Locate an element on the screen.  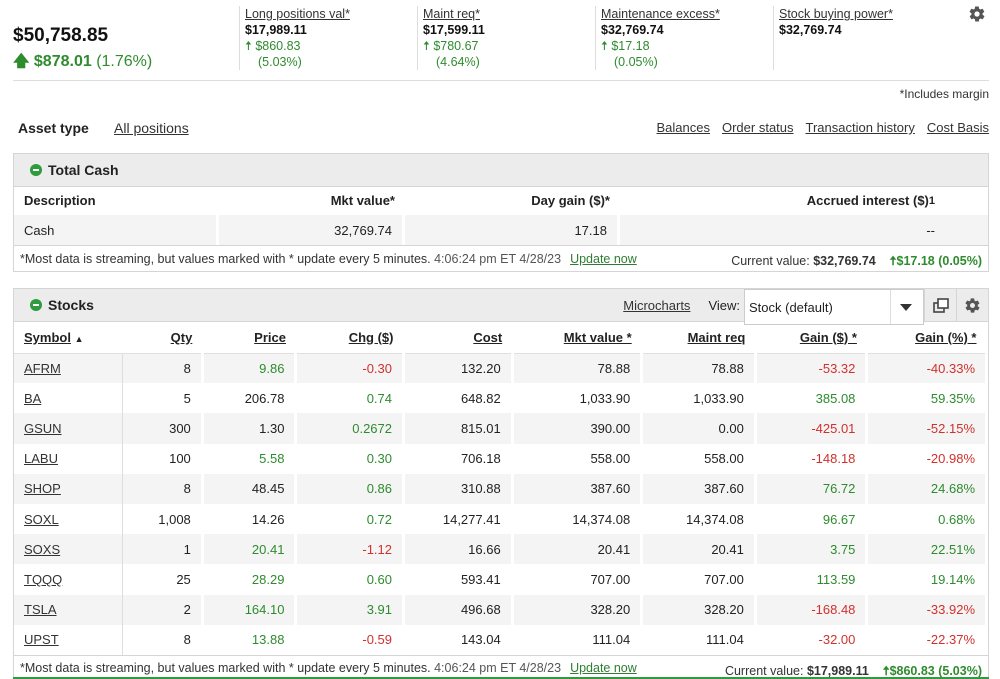
gain-pct-cell: -22.37% is located at coordinates (950, 640).